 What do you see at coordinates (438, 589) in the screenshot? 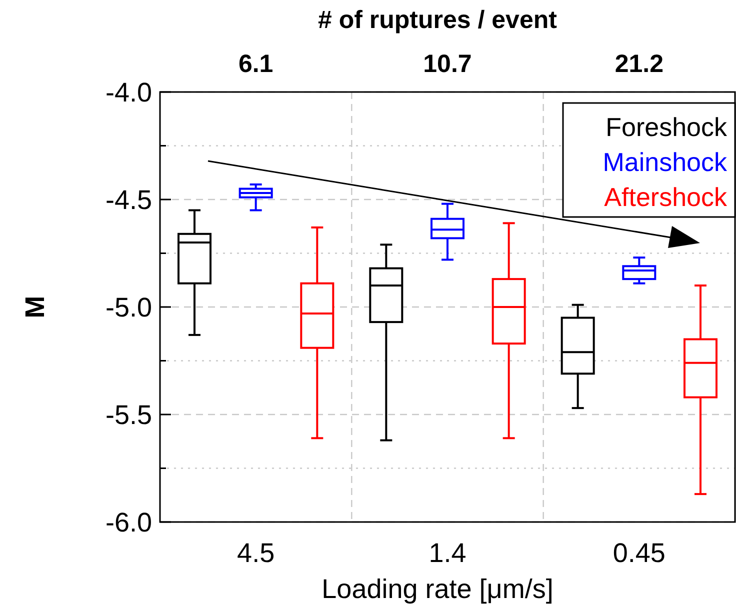
I see `x-axis-title: Loading rate [μm/s]` at bounding box center [438, 589].